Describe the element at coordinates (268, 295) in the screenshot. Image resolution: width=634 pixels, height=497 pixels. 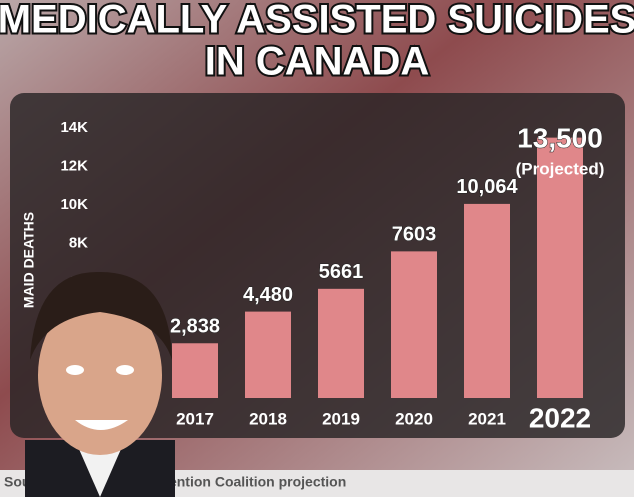
I see `value-label: 4,480` at that location.